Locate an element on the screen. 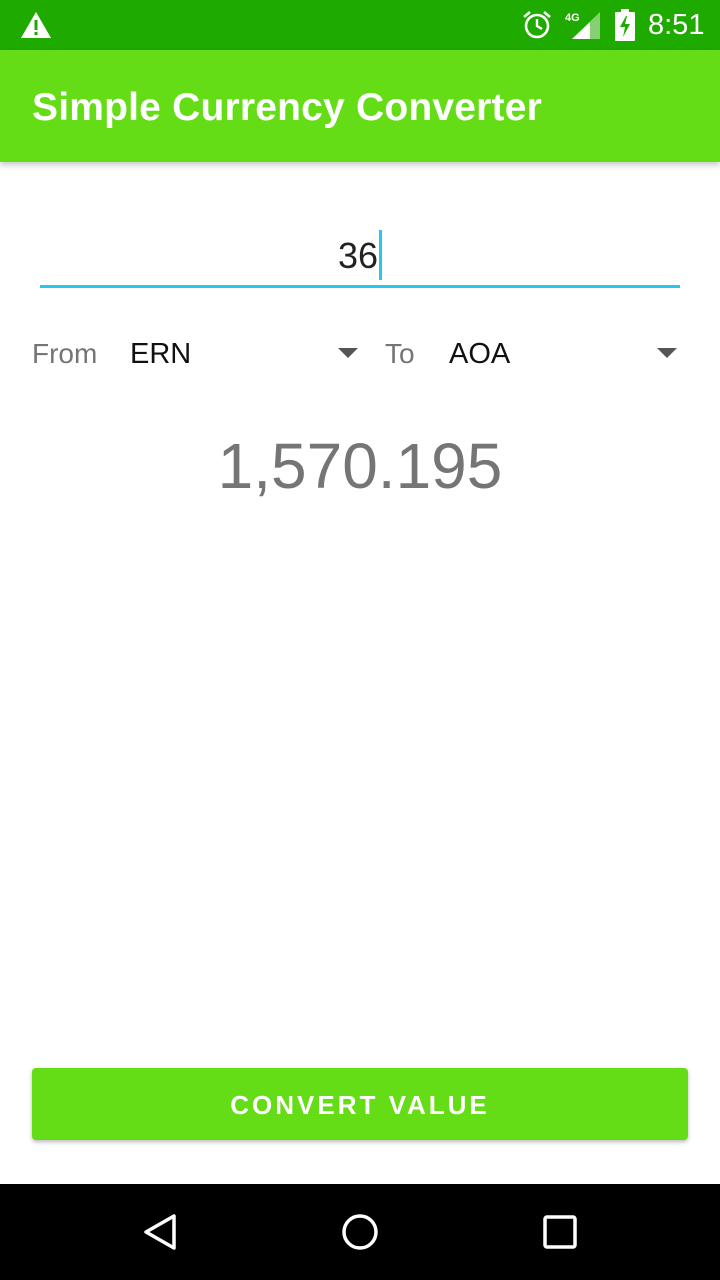 The image size is (720, 1280). navigation-bar is located at coordinates (360, 1232).